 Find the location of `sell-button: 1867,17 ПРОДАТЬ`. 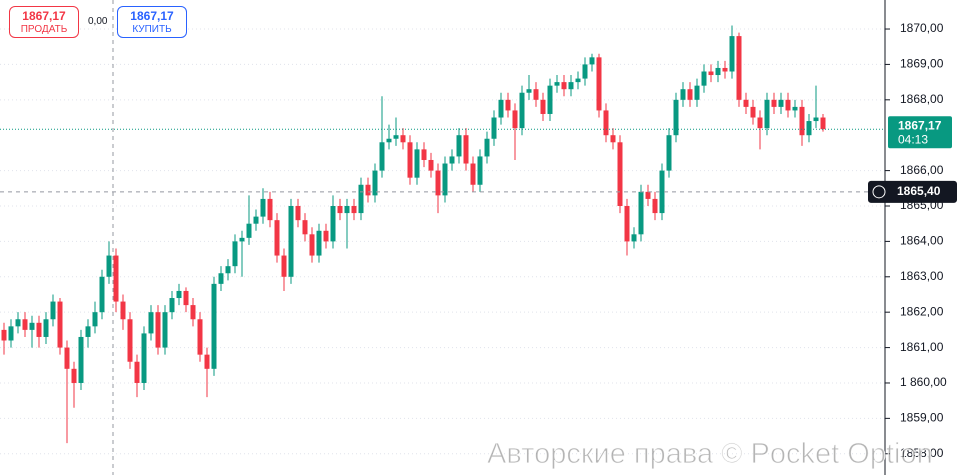

sell-button: 1867,17 ПРОДАТЬ is located at coordinates (44, 22).